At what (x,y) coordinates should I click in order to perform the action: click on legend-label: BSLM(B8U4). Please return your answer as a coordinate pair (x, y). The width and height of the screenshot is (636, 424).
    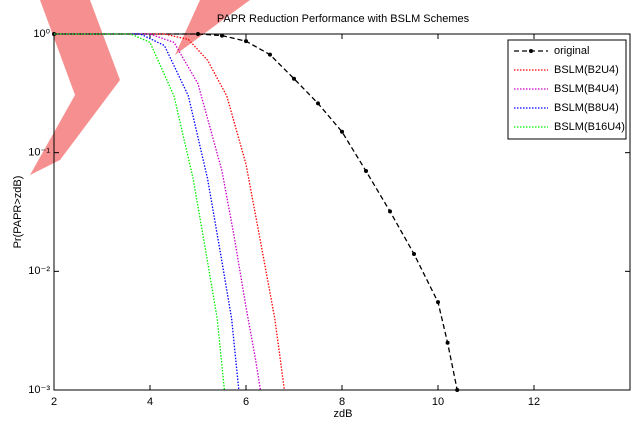
    Looking at the image, I should click on (586, 108).